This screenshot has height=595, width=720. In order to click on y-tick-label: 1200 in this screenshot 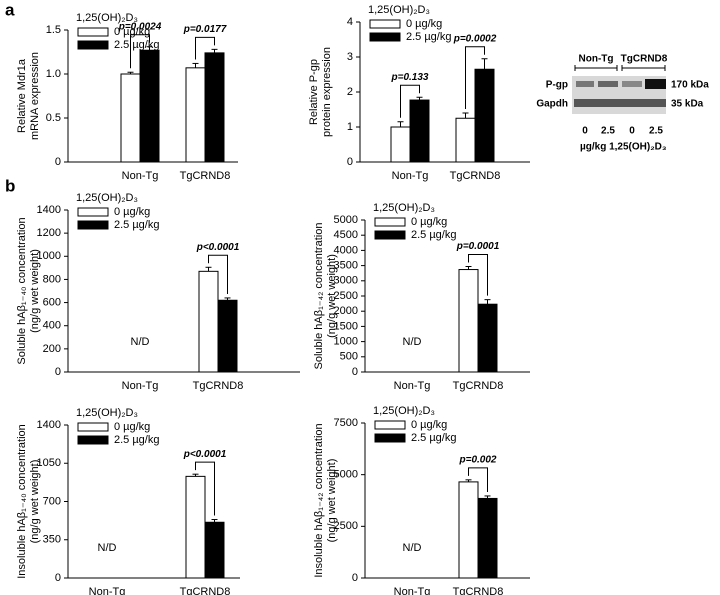, I will do `click(49, 233)`.